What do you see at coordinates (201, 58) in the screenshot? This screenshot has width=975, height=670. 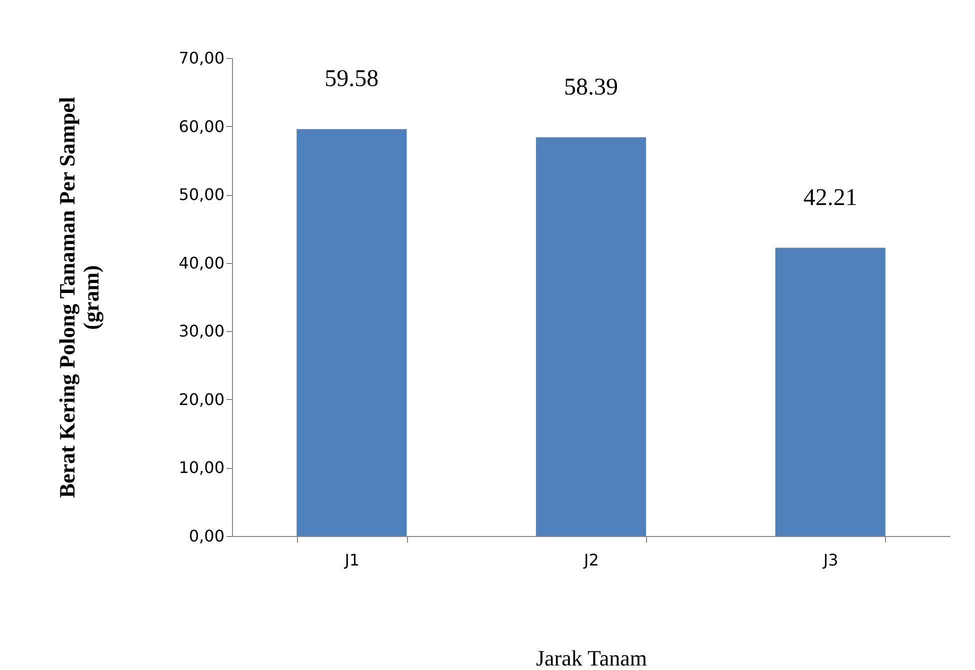 I see `y-tick-label: 70,00` at bounding box center [201, 58].